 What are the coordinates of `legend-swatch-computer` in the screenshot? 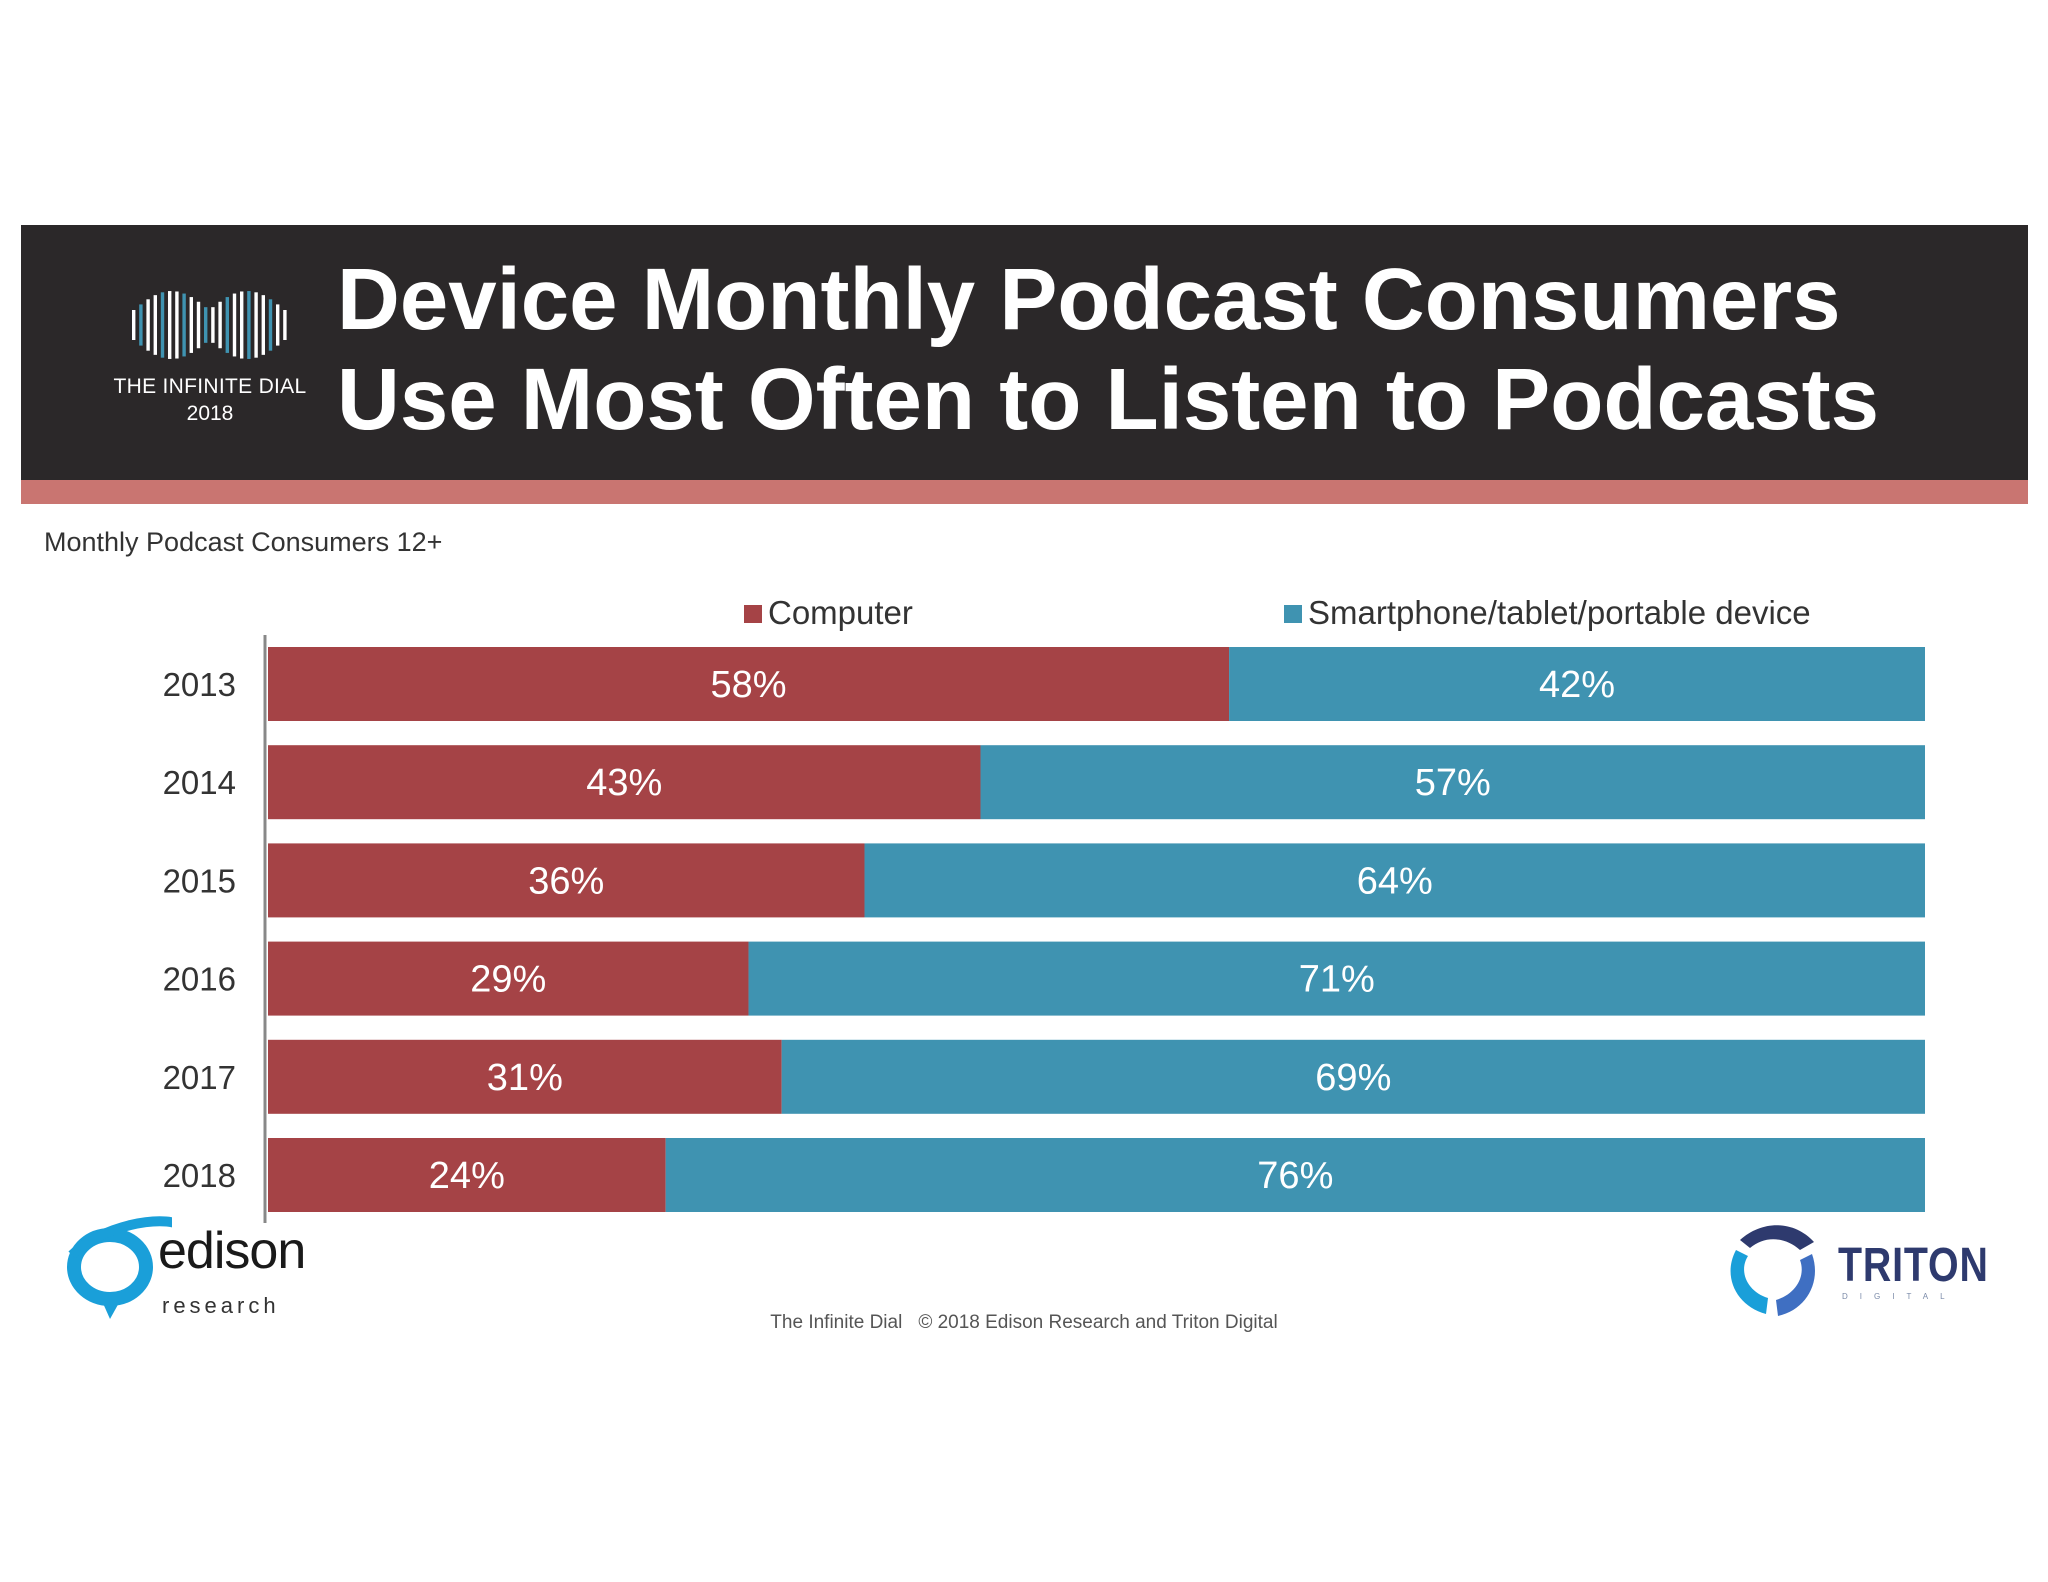 It's located at (753, 614).